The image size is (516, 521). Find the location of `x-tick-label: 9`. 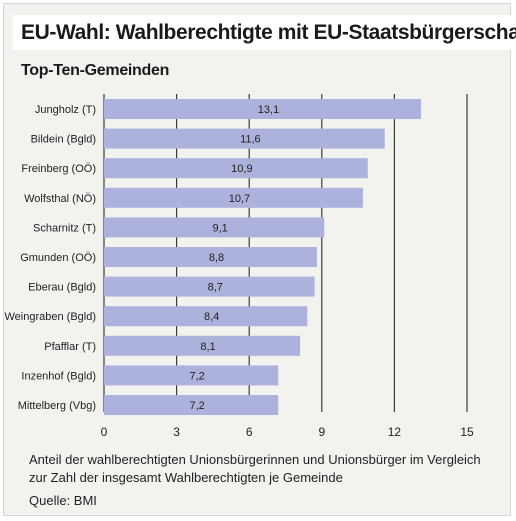

x-tick-label: 9 is located at coordinates (321, 432).